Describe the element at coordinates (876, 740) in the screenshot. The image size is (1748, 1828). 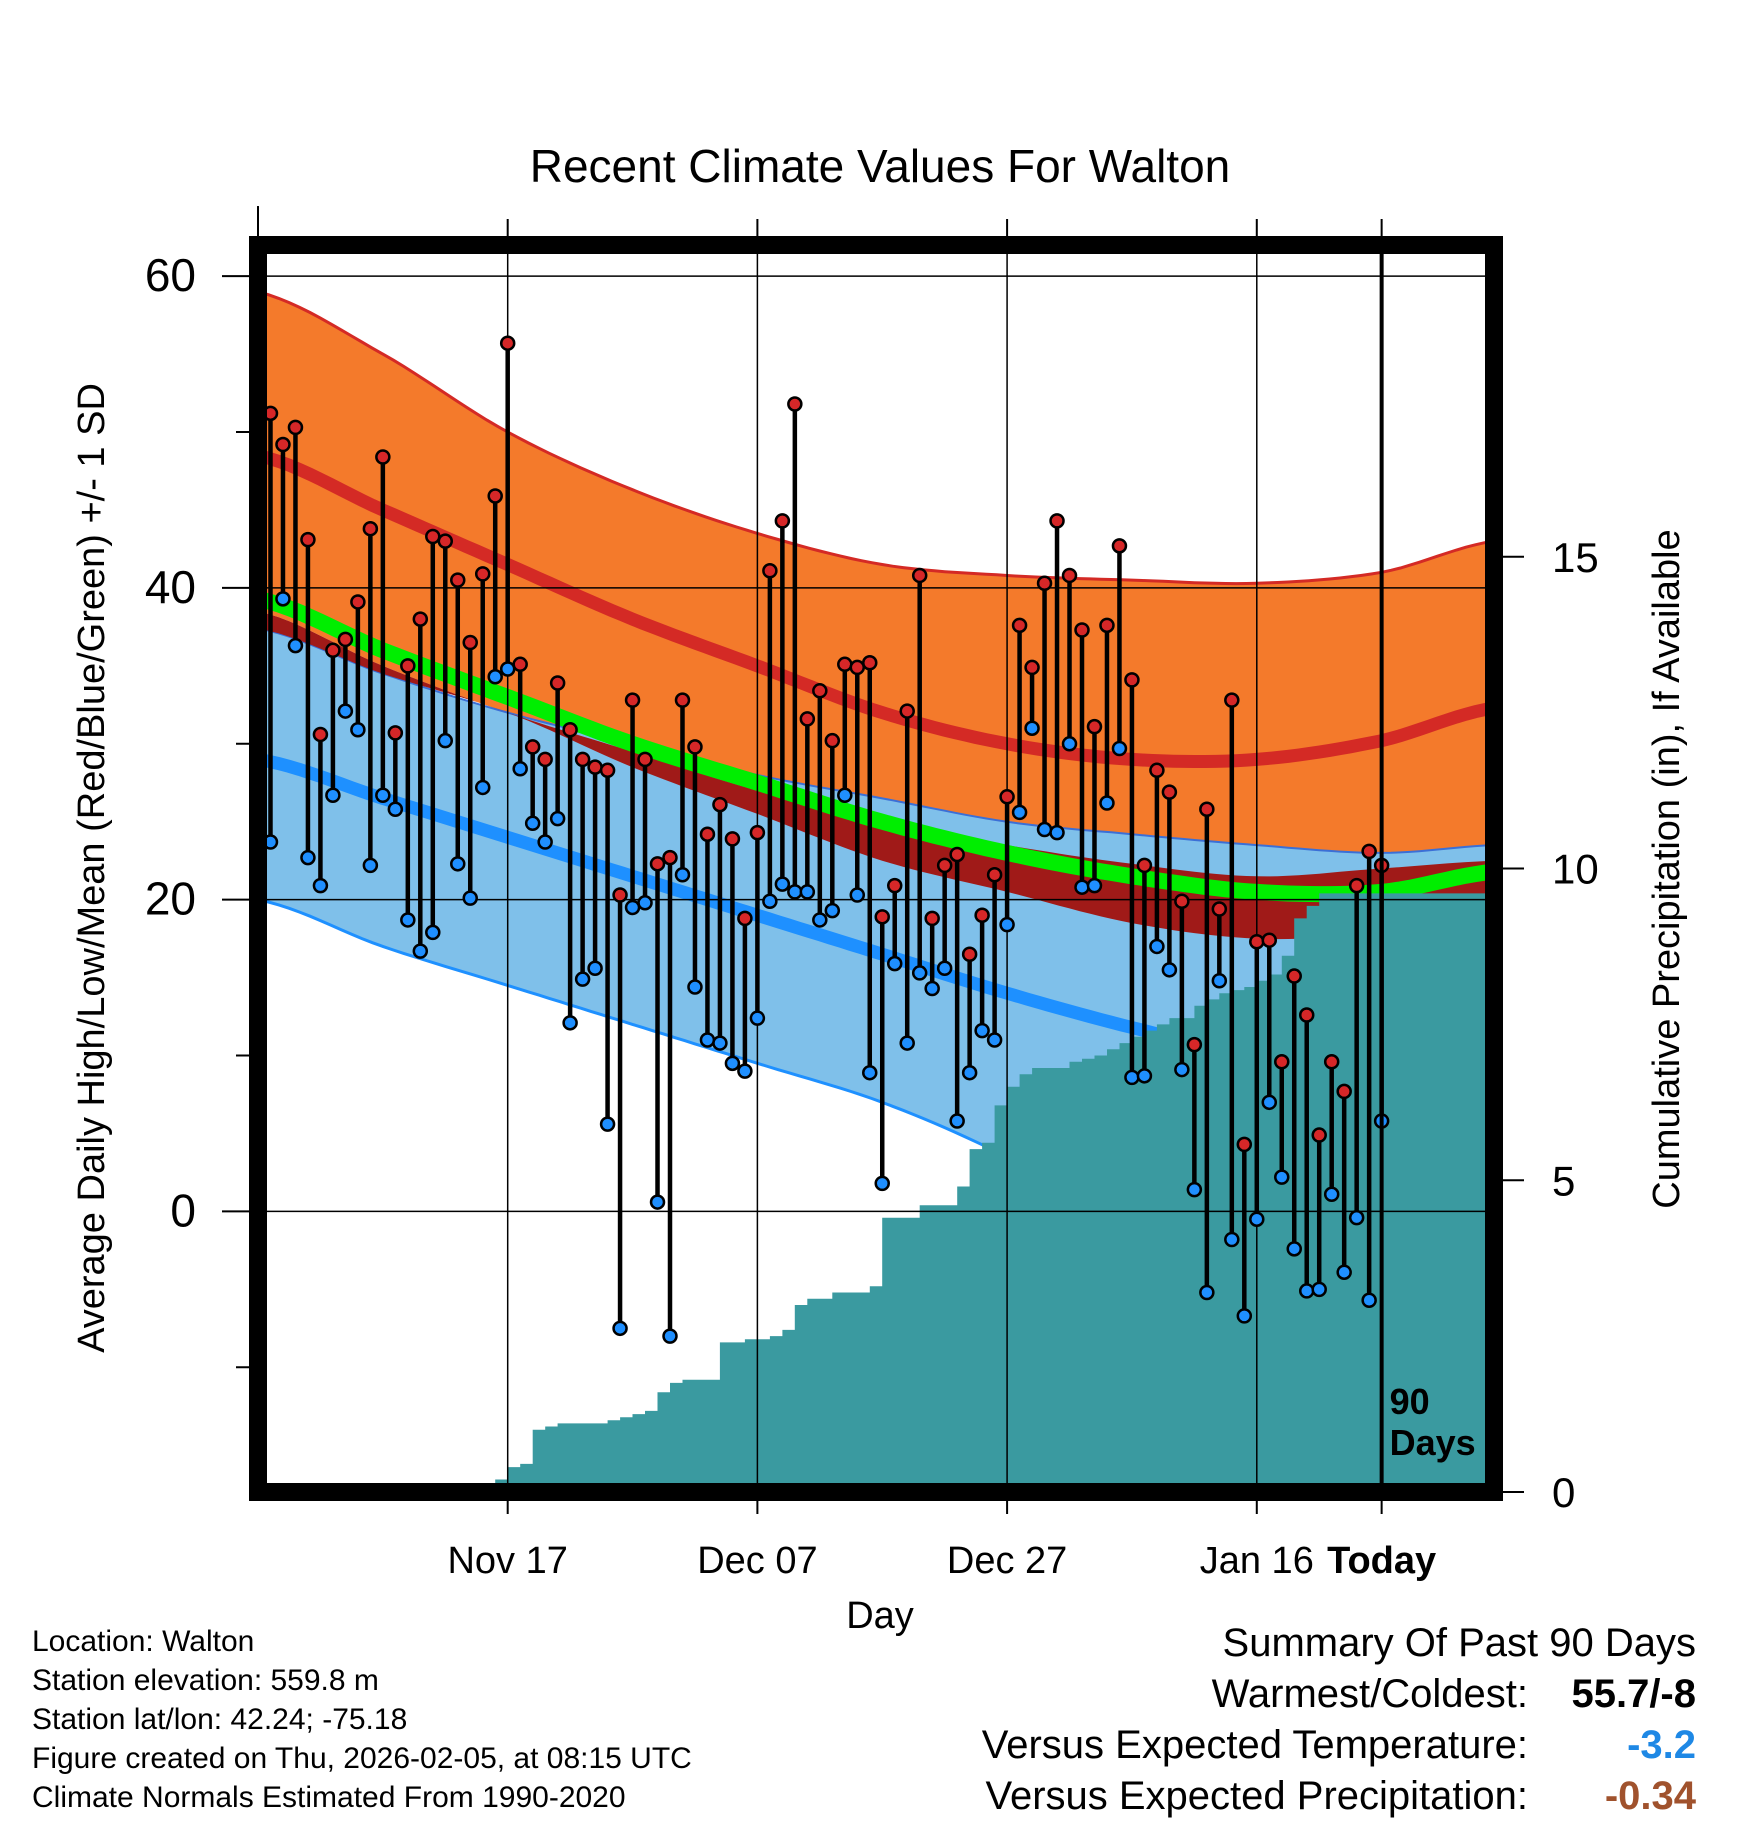
I see `low-upper-edge` at that location.